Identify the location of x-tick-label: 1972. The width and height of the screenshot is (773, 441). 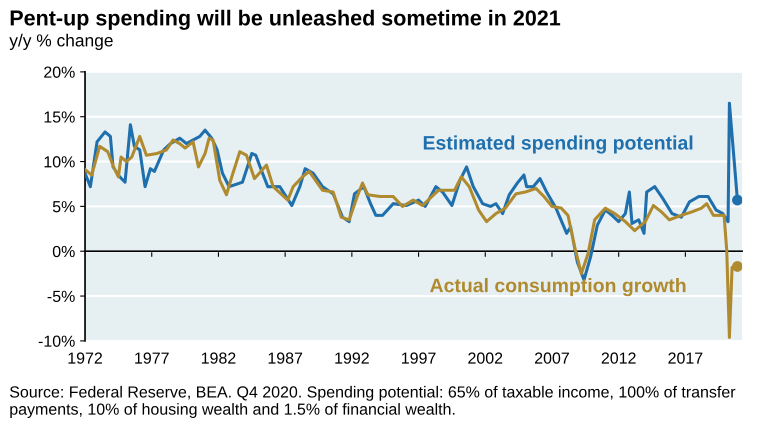
(85, 358).